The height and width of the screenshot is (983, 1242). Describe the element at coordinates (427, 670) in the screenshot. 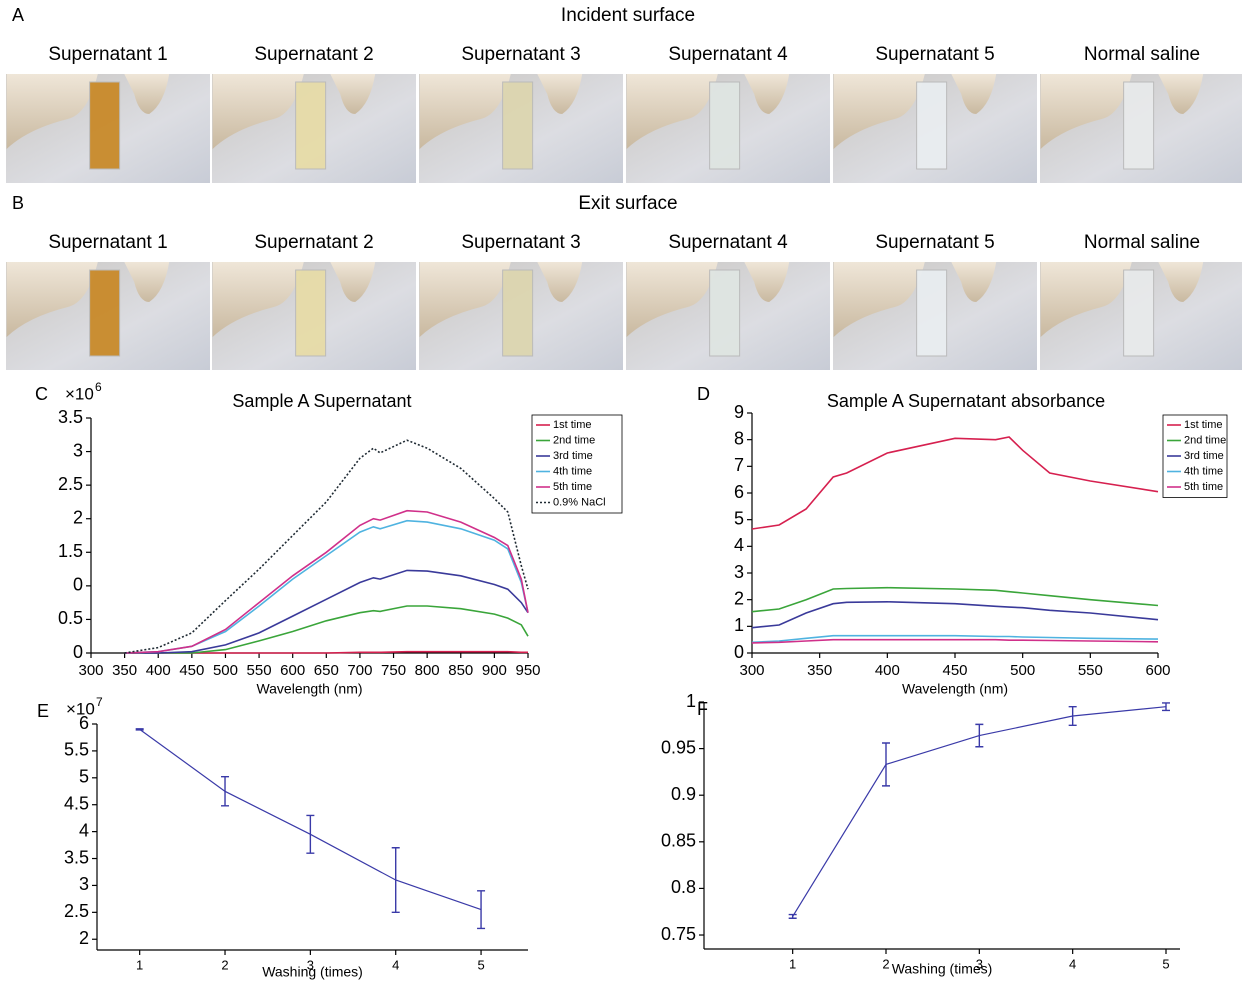

I see `x-tick-label: 800` at that location.